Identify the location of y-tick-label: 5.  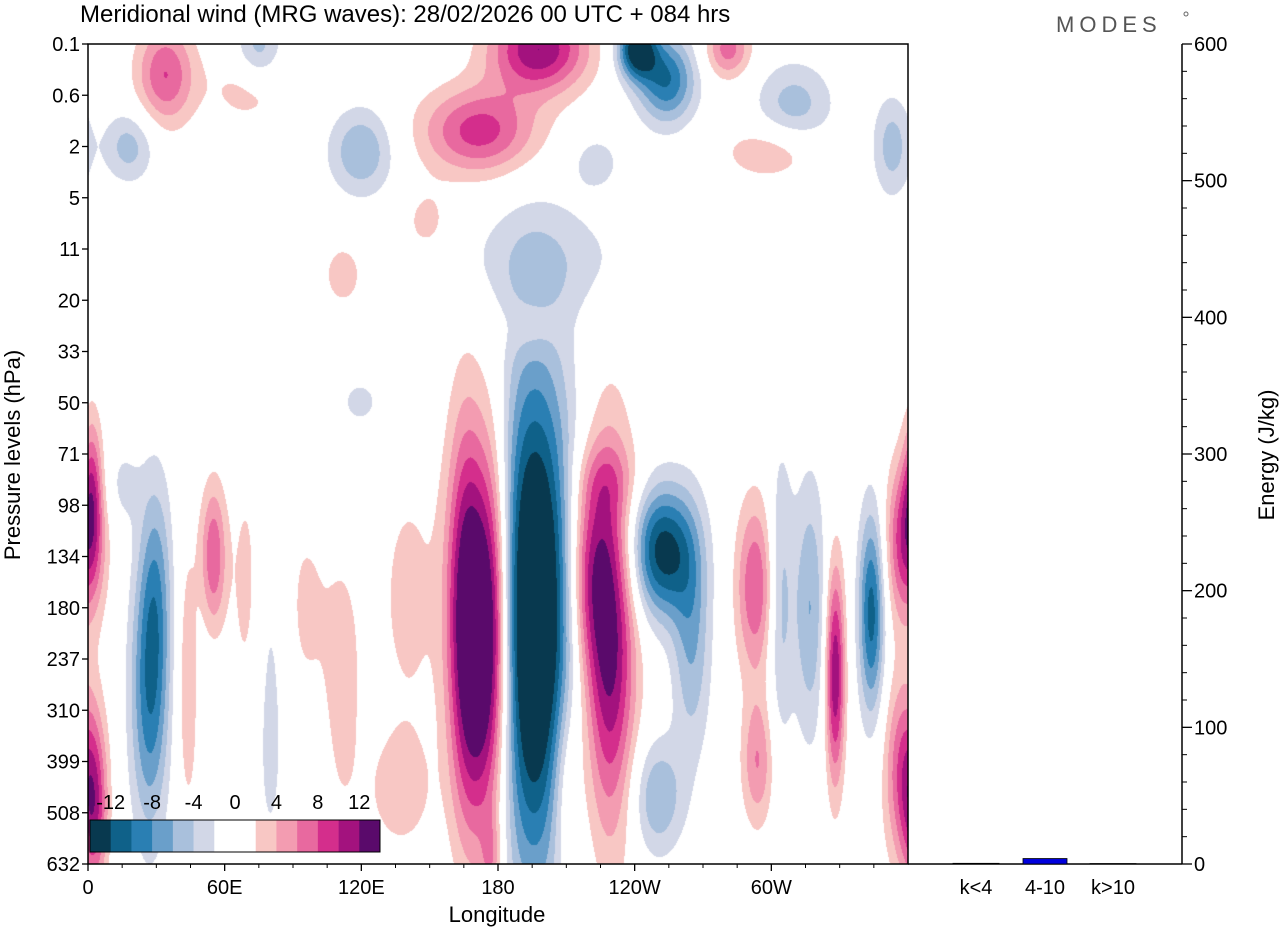
(74, 199).